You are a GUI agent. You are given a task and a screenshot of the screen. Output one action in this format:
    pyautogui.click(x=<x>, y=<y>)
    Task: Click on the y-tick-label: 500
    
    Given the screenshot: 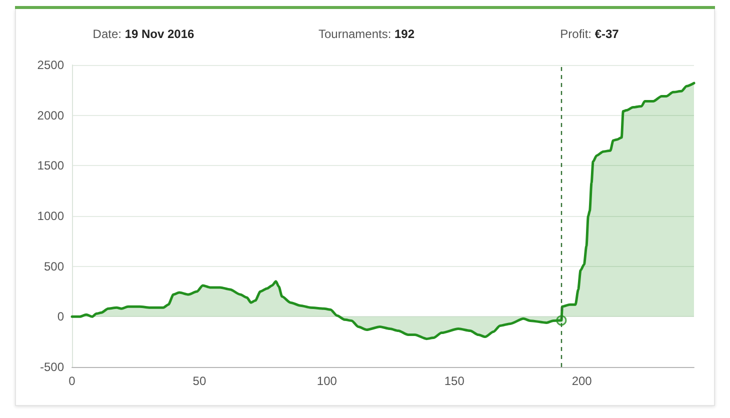 What is the action you would take?
    pyautogui.click(x=54, y=266)
    